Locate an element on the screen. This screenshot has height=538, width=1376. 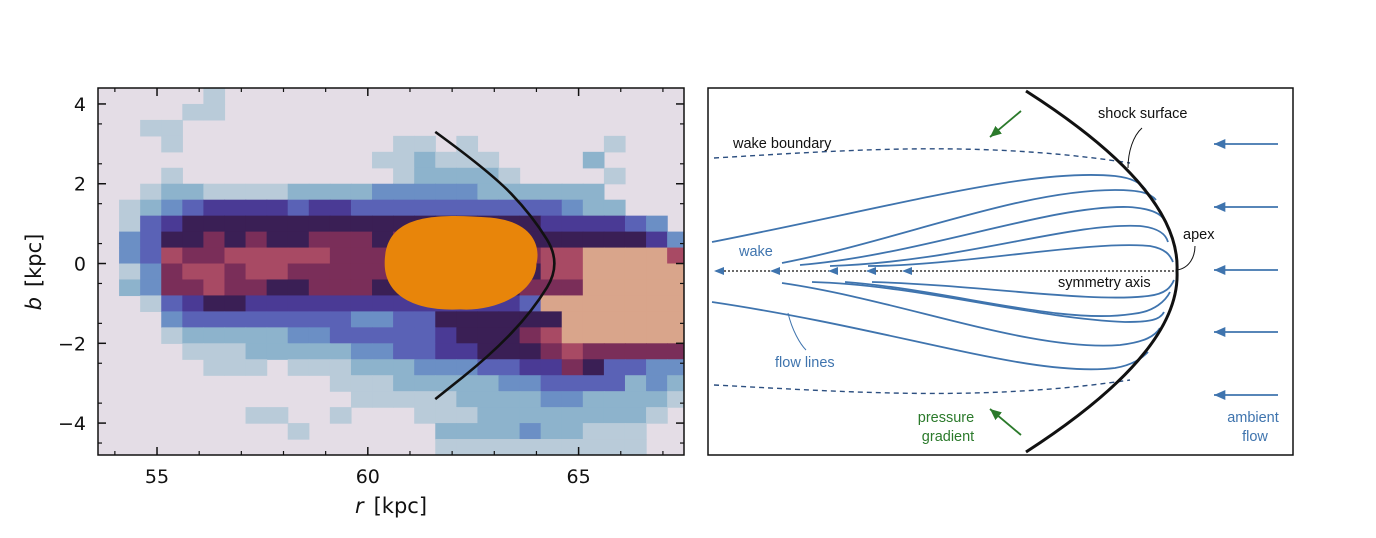
label-wake-boundary: wake boundary is located at coordinates (782, 144).